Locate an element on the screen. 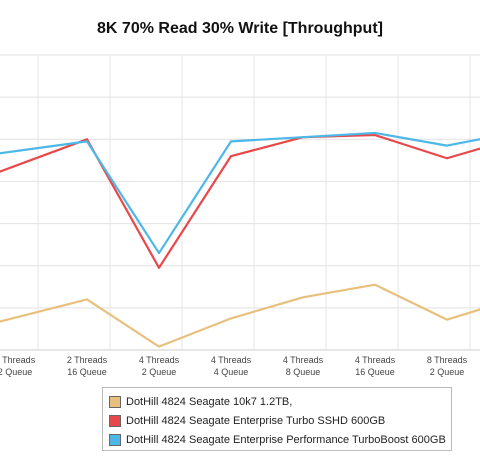 The image size is (480, 476). x-tick-label: 8 Queue is located at coordinates (303, 372).